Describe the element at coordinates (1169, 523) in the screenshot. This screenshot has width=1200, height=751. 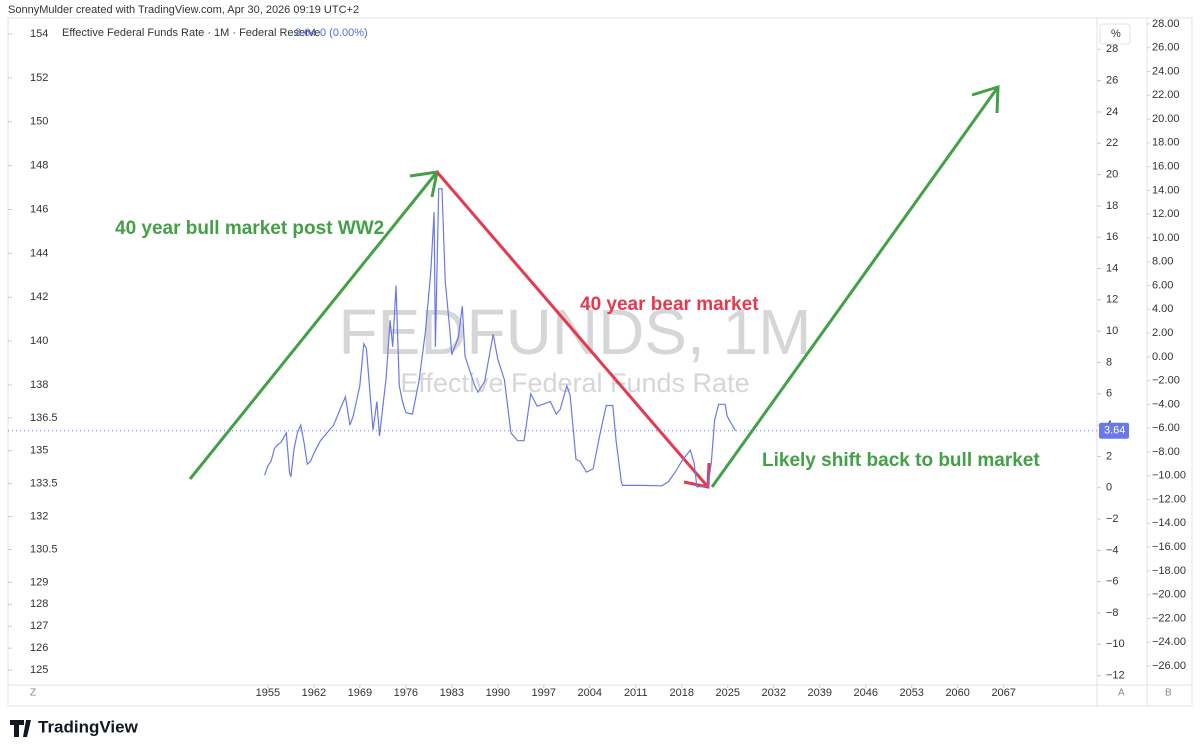
I see `y2-tick-label: −14.00` at that location.